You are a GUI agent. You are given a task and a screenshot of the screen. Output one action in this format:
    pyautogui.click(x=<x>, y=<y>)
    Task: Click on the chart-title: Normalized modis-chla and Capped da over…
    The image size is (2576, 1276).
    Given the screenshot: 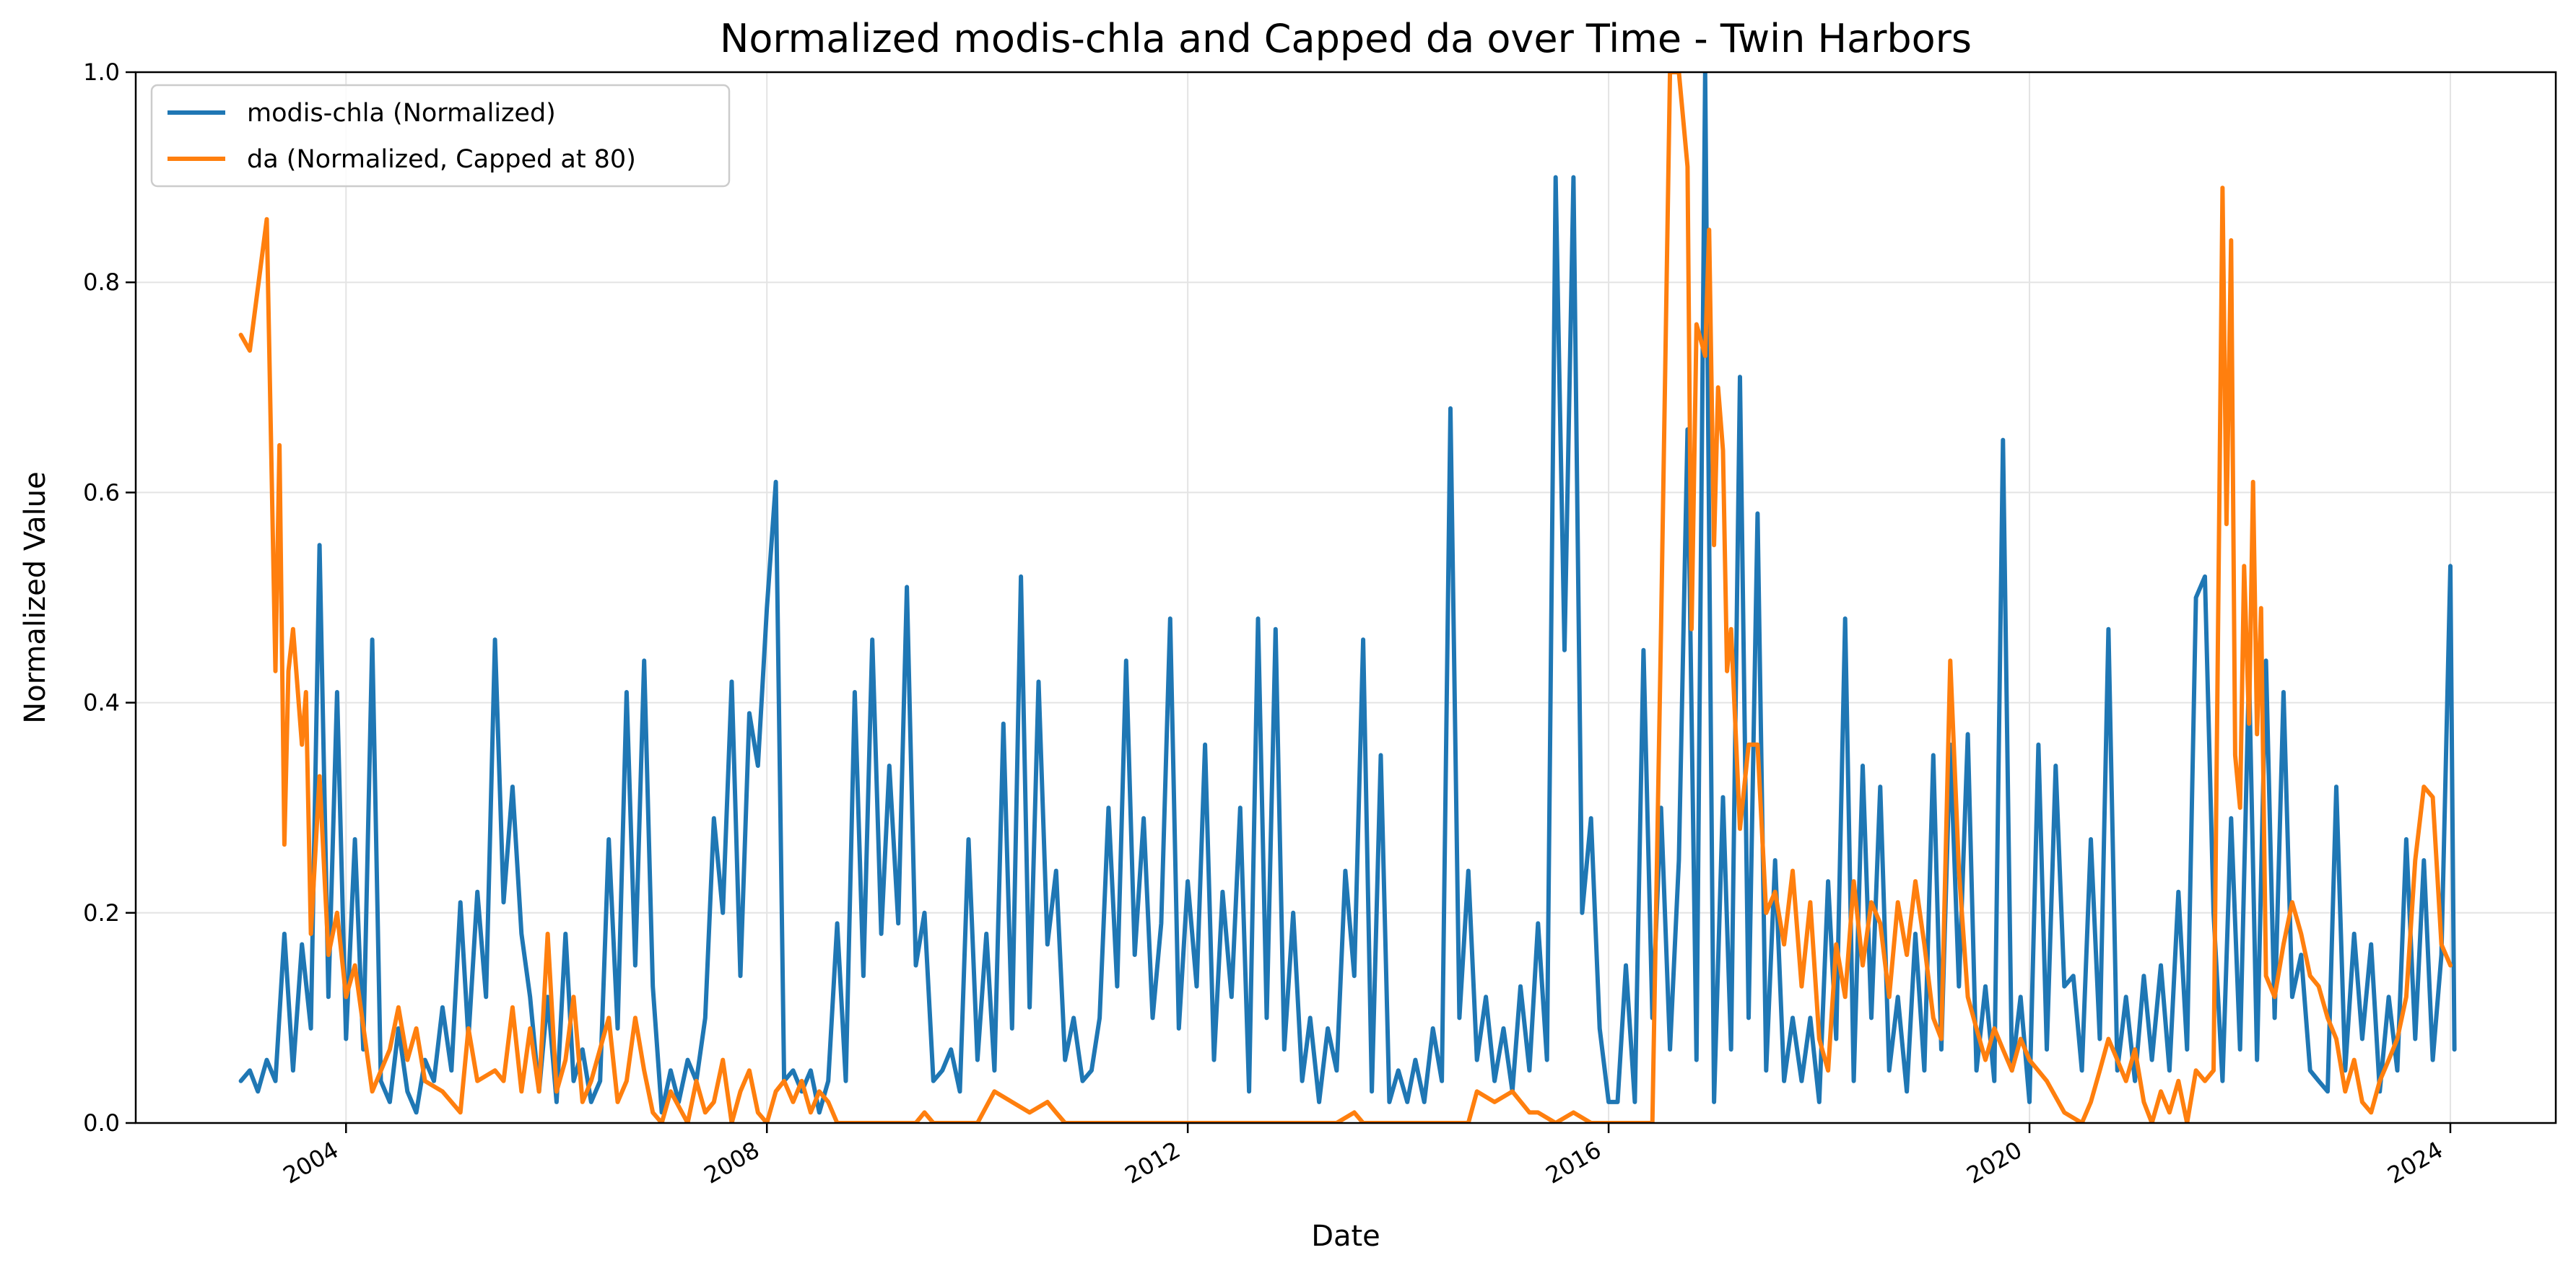 What is the action you would take?
    pyautogui.click(x=1346, y=38)
    